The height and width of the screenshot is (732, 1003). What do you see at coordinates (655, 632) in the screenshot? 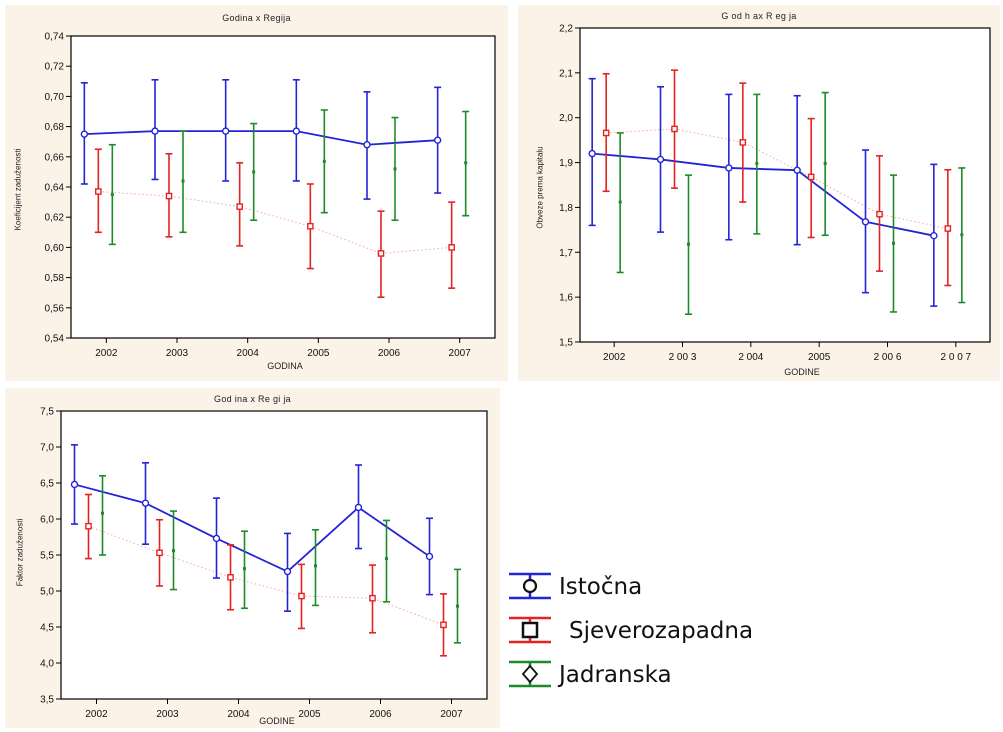
I see `legend-item-sjeverozapadna: Sjeverozapadna` at bounding box center [655, 632].